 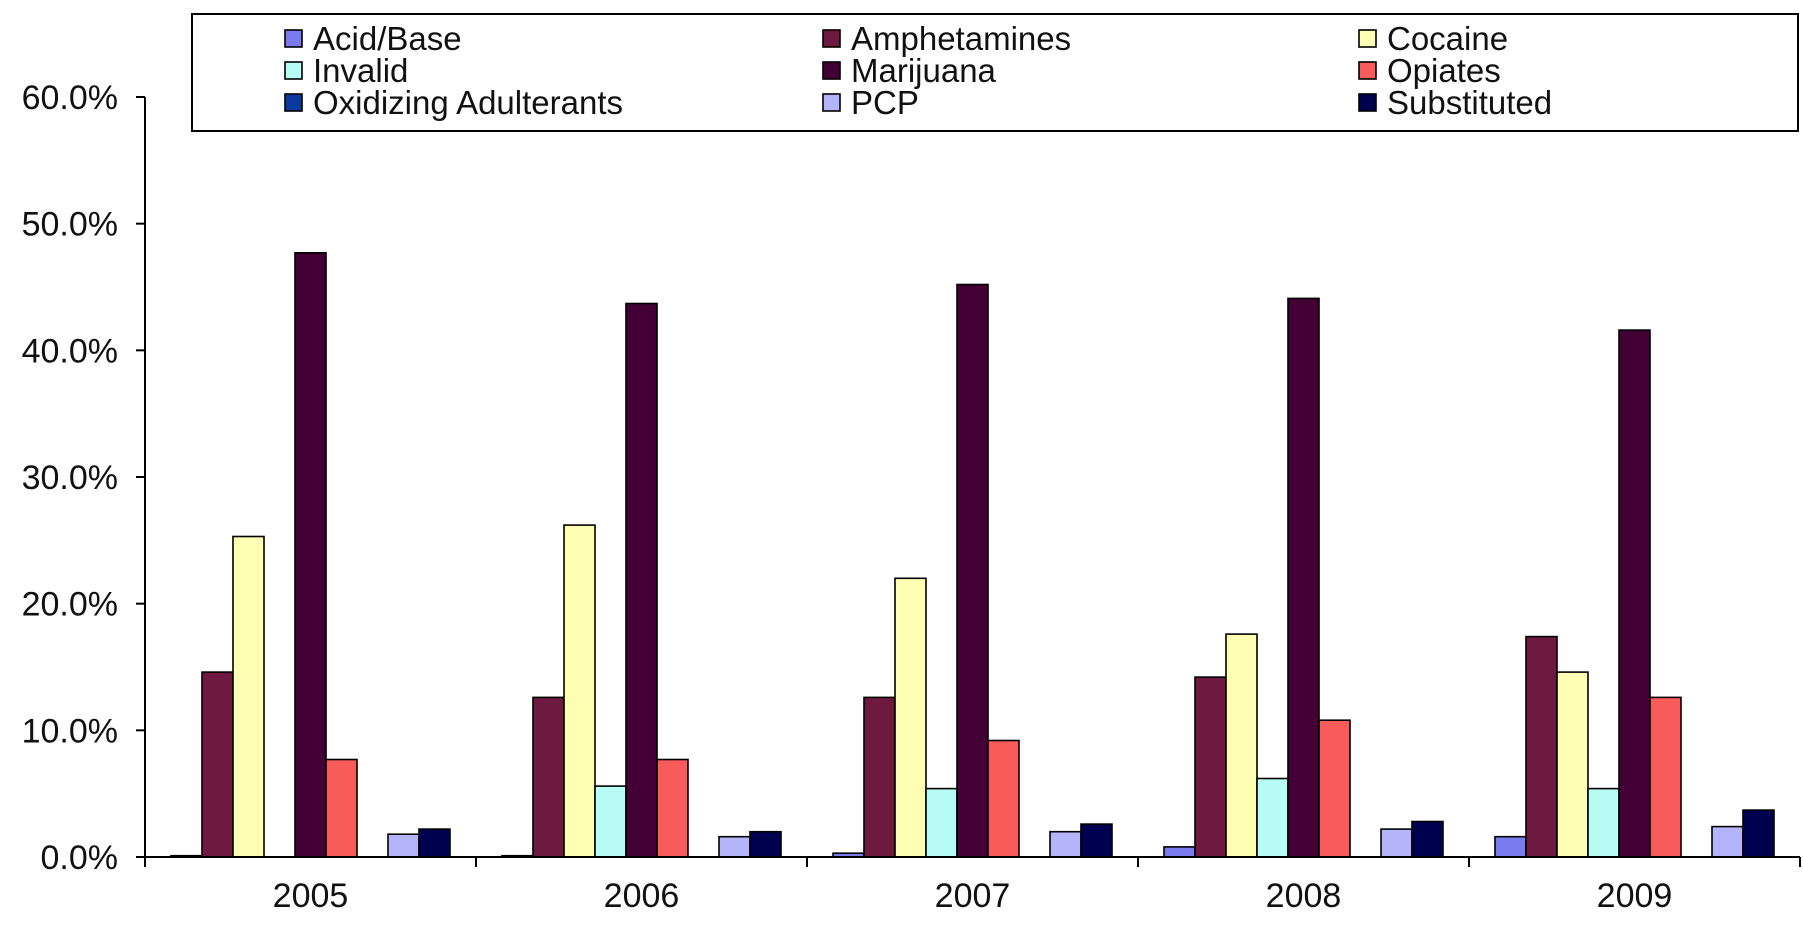 I want to click on bar-cocaine-2009, so click(x=1572, y=764).